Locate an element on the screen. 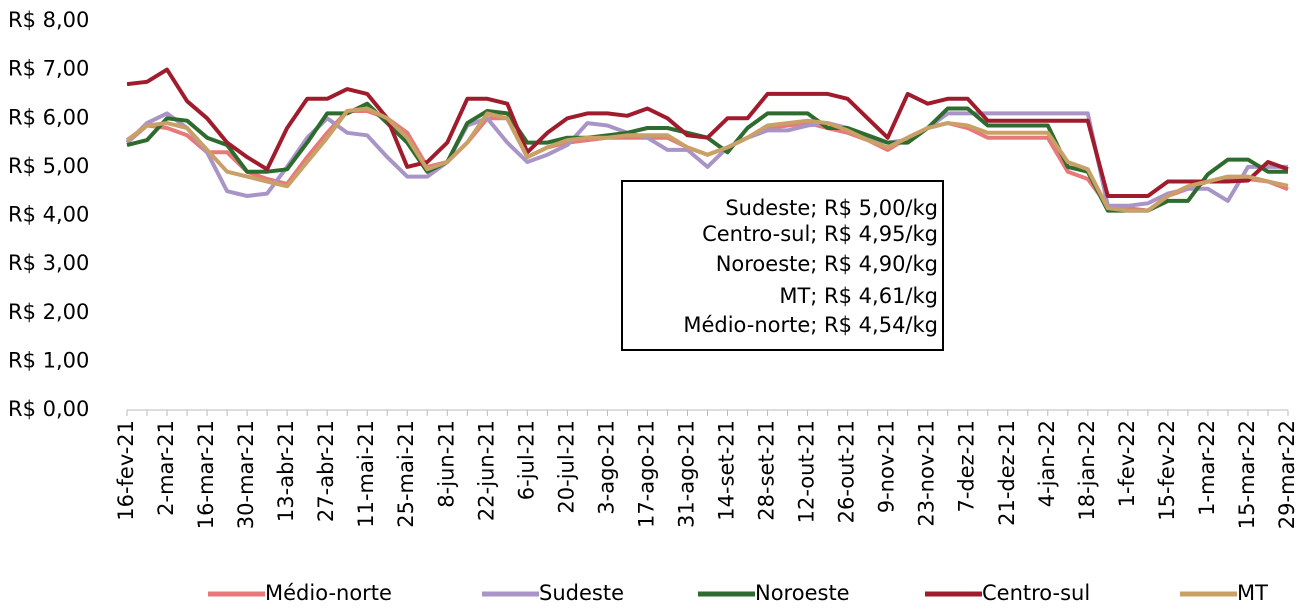 Image resolution: width=1301 pixels, height=614 pixels. legend-label: Médio-norte is located at coordinates (328, 593).